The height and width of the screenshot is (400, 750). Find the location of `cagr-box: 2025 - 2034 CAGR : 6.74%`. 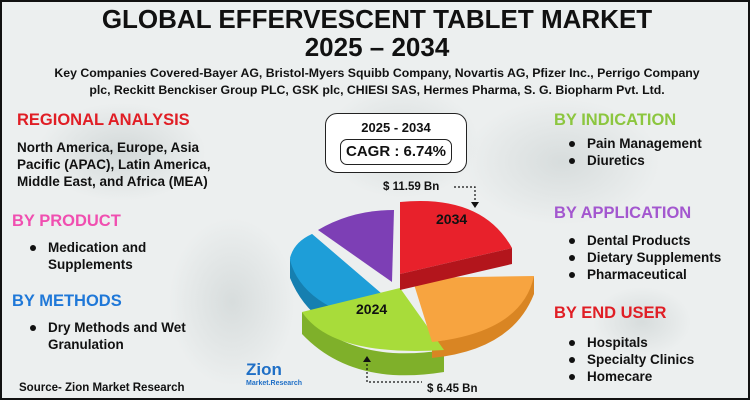

cagr-box: 2025 - 2034 CAGR : 6.74% is located at coordinates (396, 143).